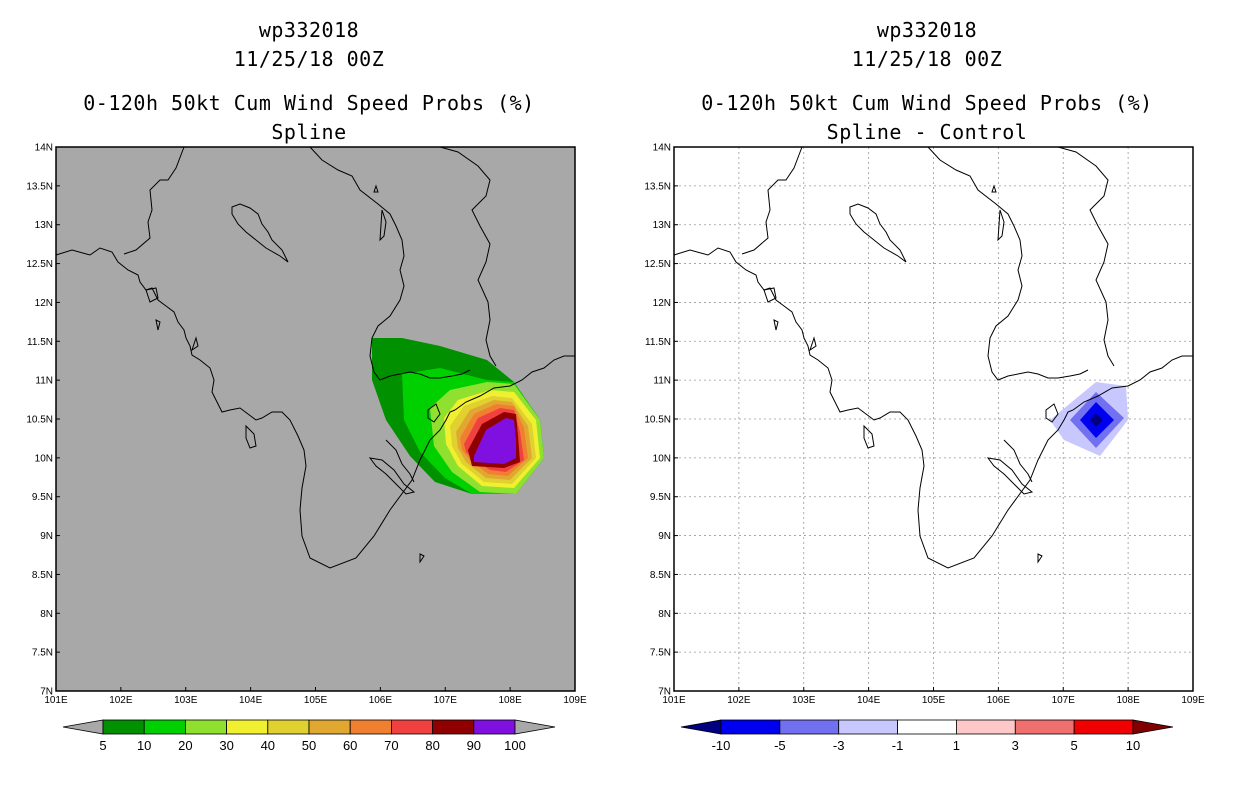 The height and width of the screenshot is (800, 1236). What do you see at coordinates (458, 416) in the screenshot?
I see `probability-contours` at bounding box center [458, 416].